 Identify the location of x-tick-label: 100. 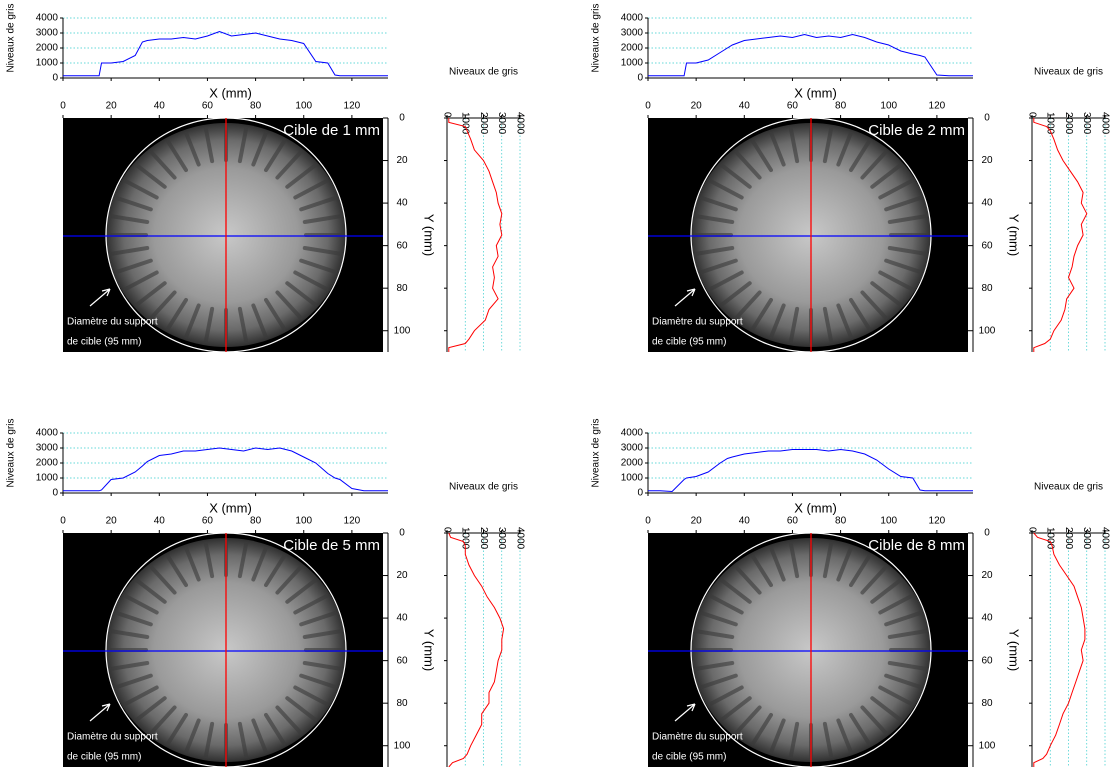
(303, 106).